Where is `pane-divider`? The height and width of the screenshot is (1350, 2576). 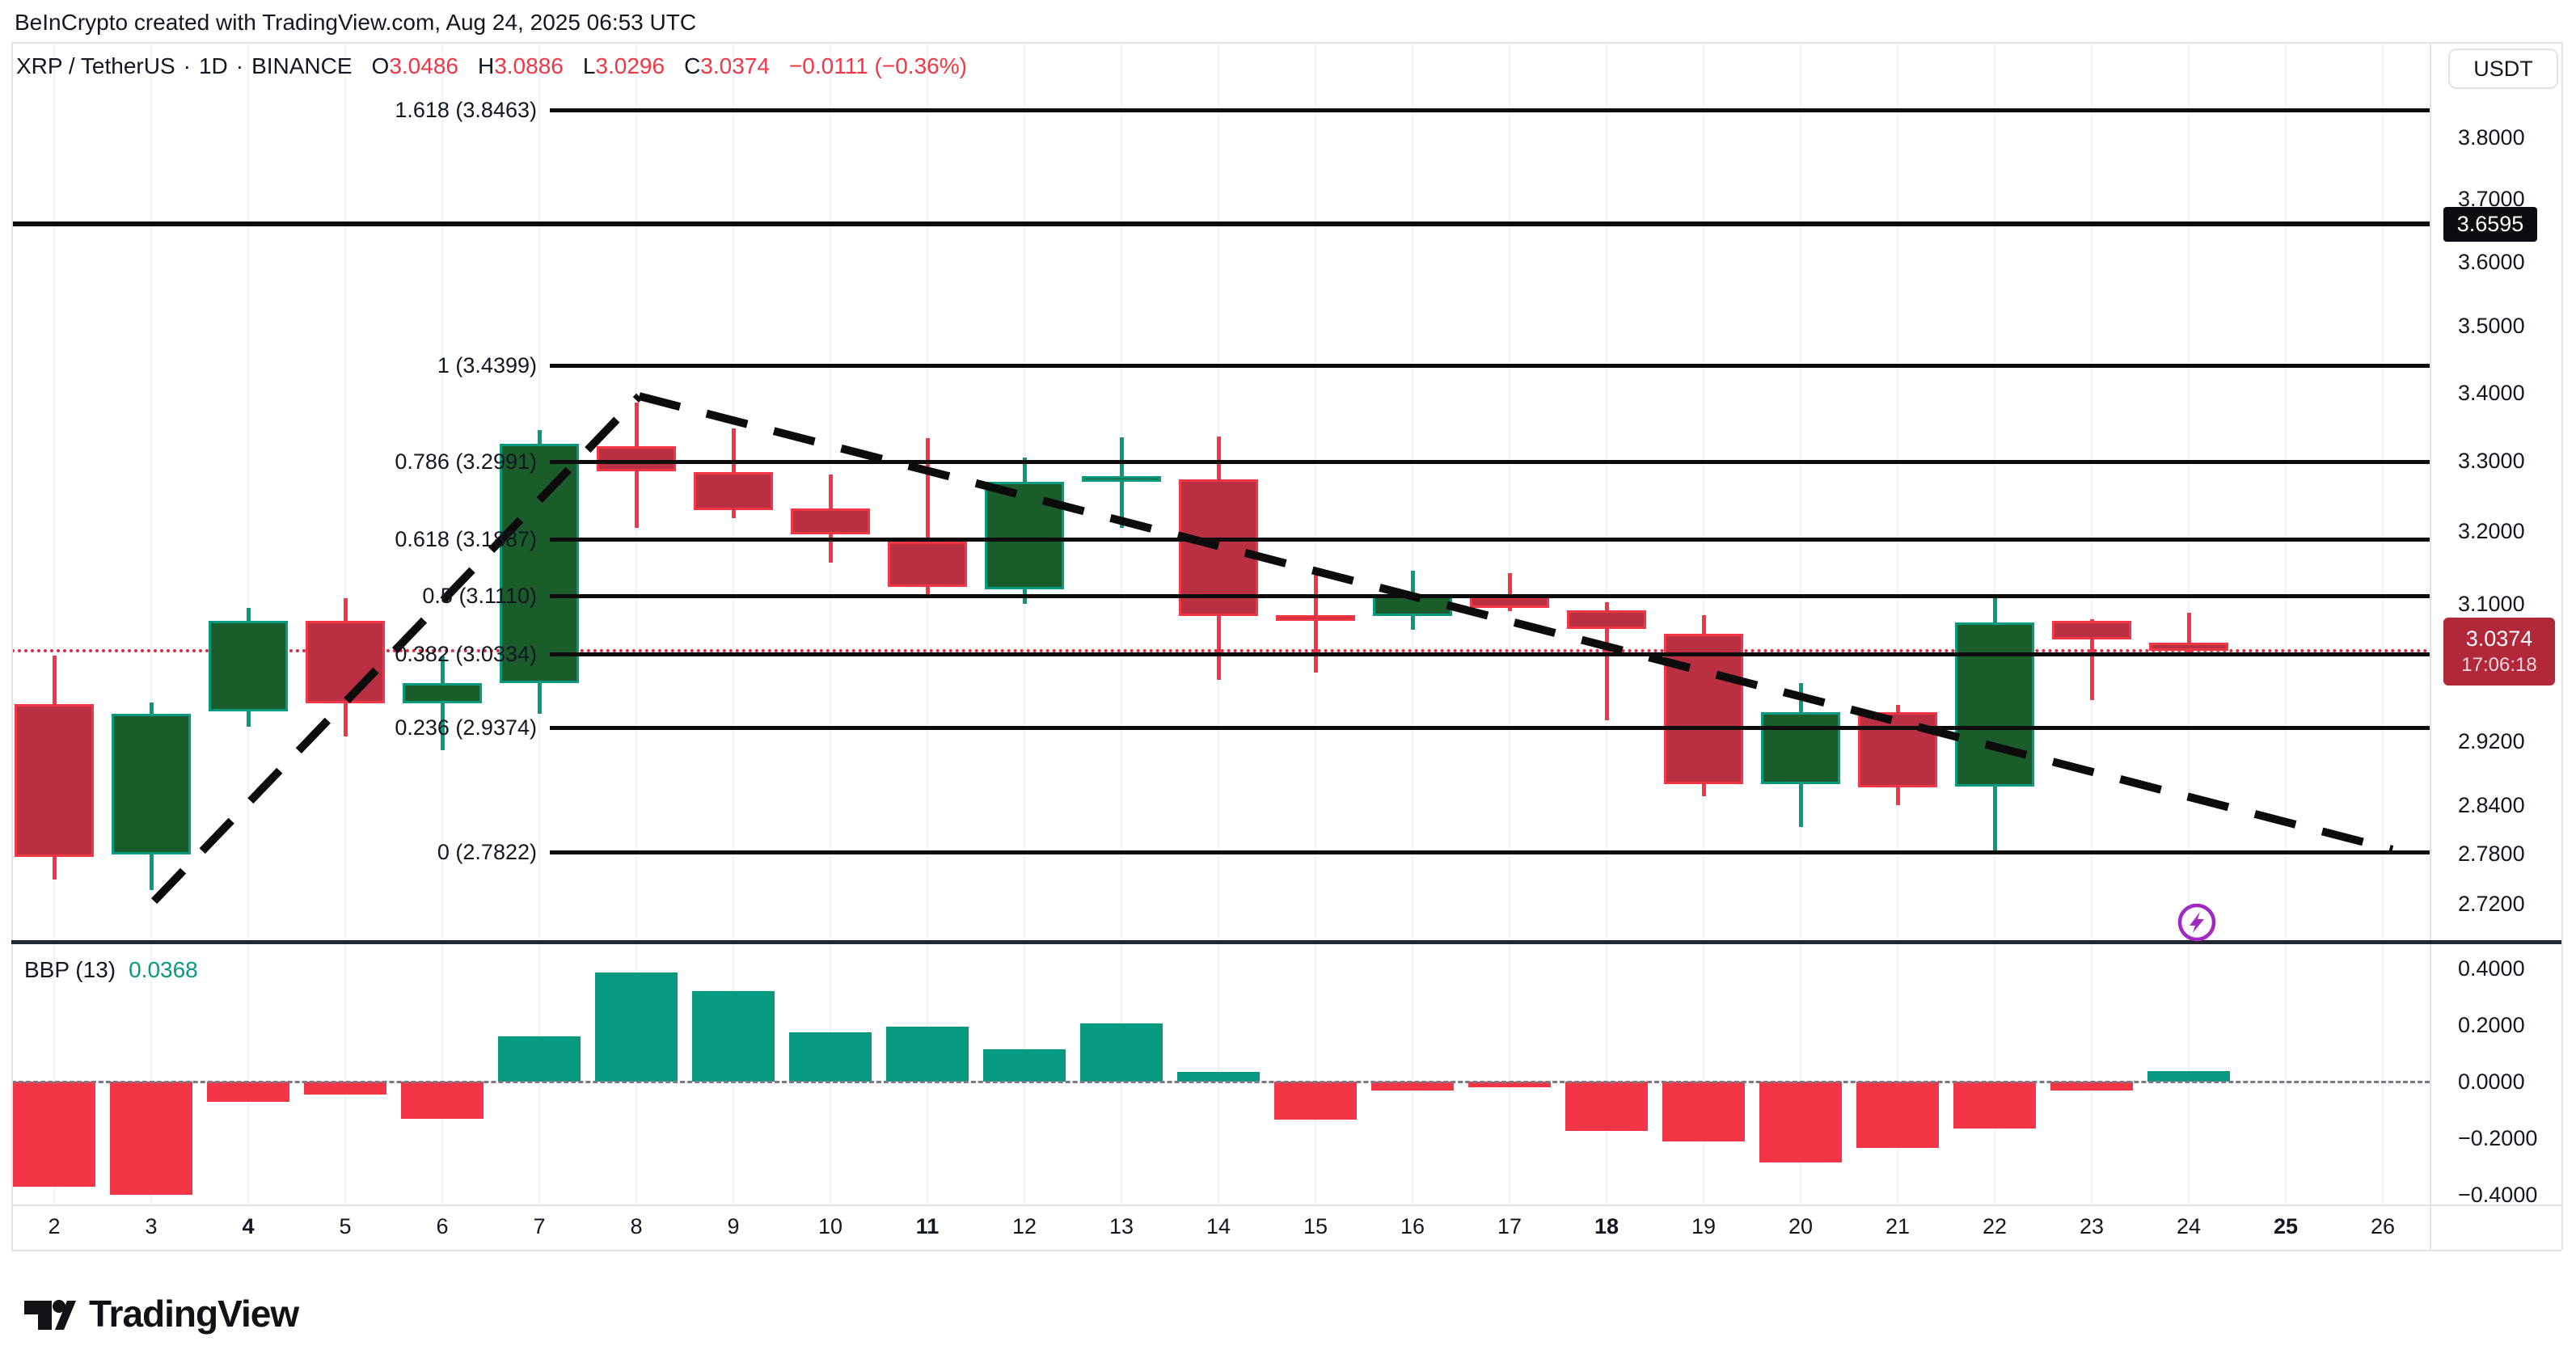
pane-divider is located at coordinates (1286, 942).